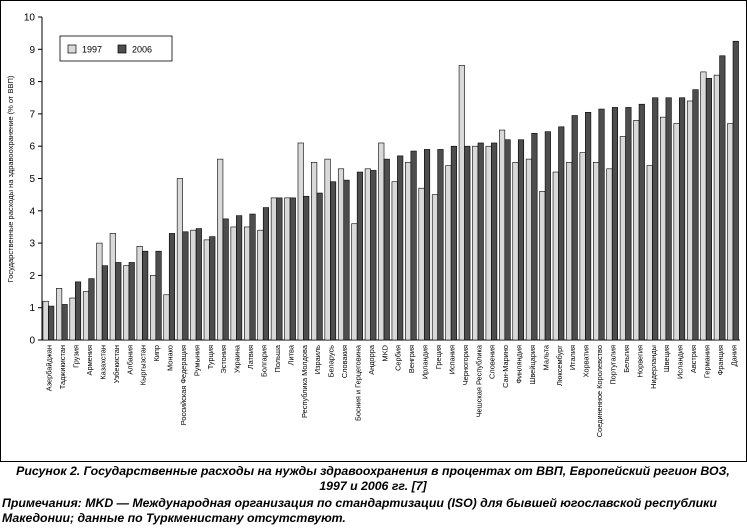 Image resolution: width=747 pixels, height=529 pixels. What do you see at coordinates (331, 361) in the screenshot?
I see `x-tick-label: Беларусь` at bounding box center [331, 361].